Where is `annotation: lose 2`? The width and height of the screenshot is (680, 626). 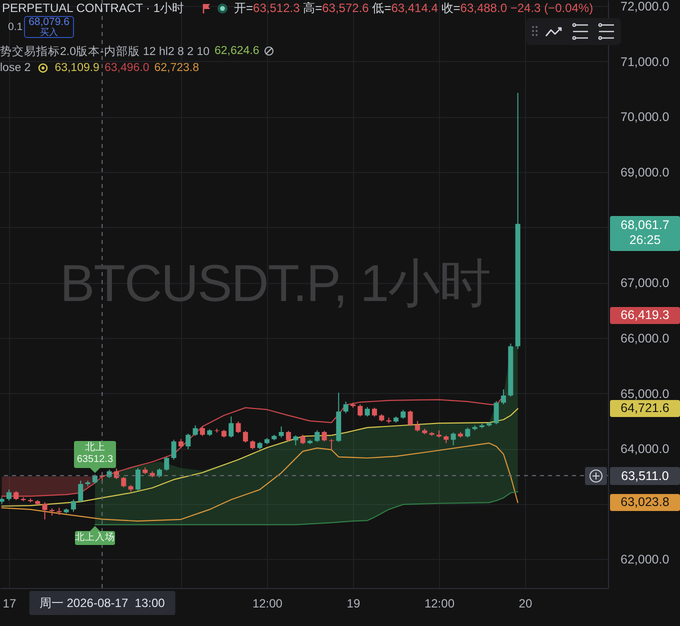
annotation: lose 2 is located at coordinates (15, 68).